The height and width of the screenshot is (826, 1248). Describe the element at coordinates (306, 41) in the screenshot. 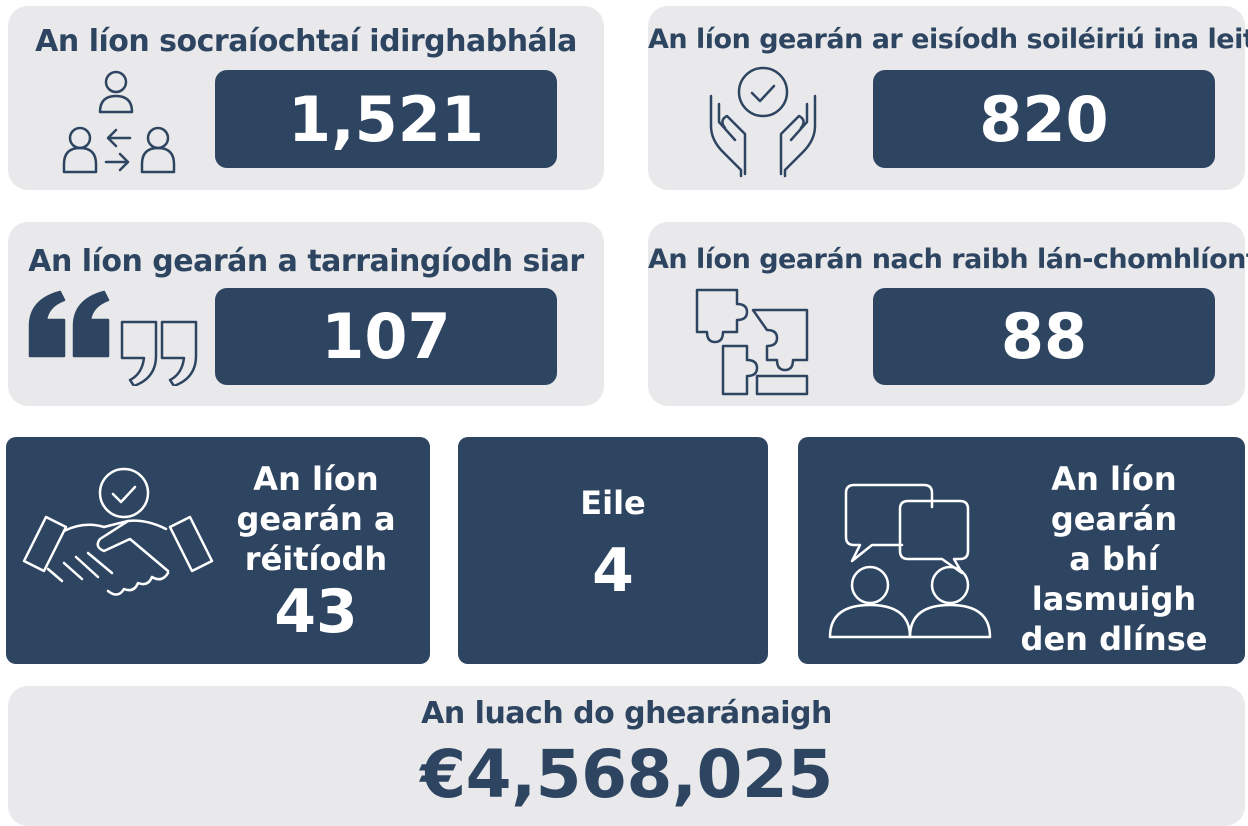

I see `card-title: An líon socraíochtaí idirghabhála` at that location.